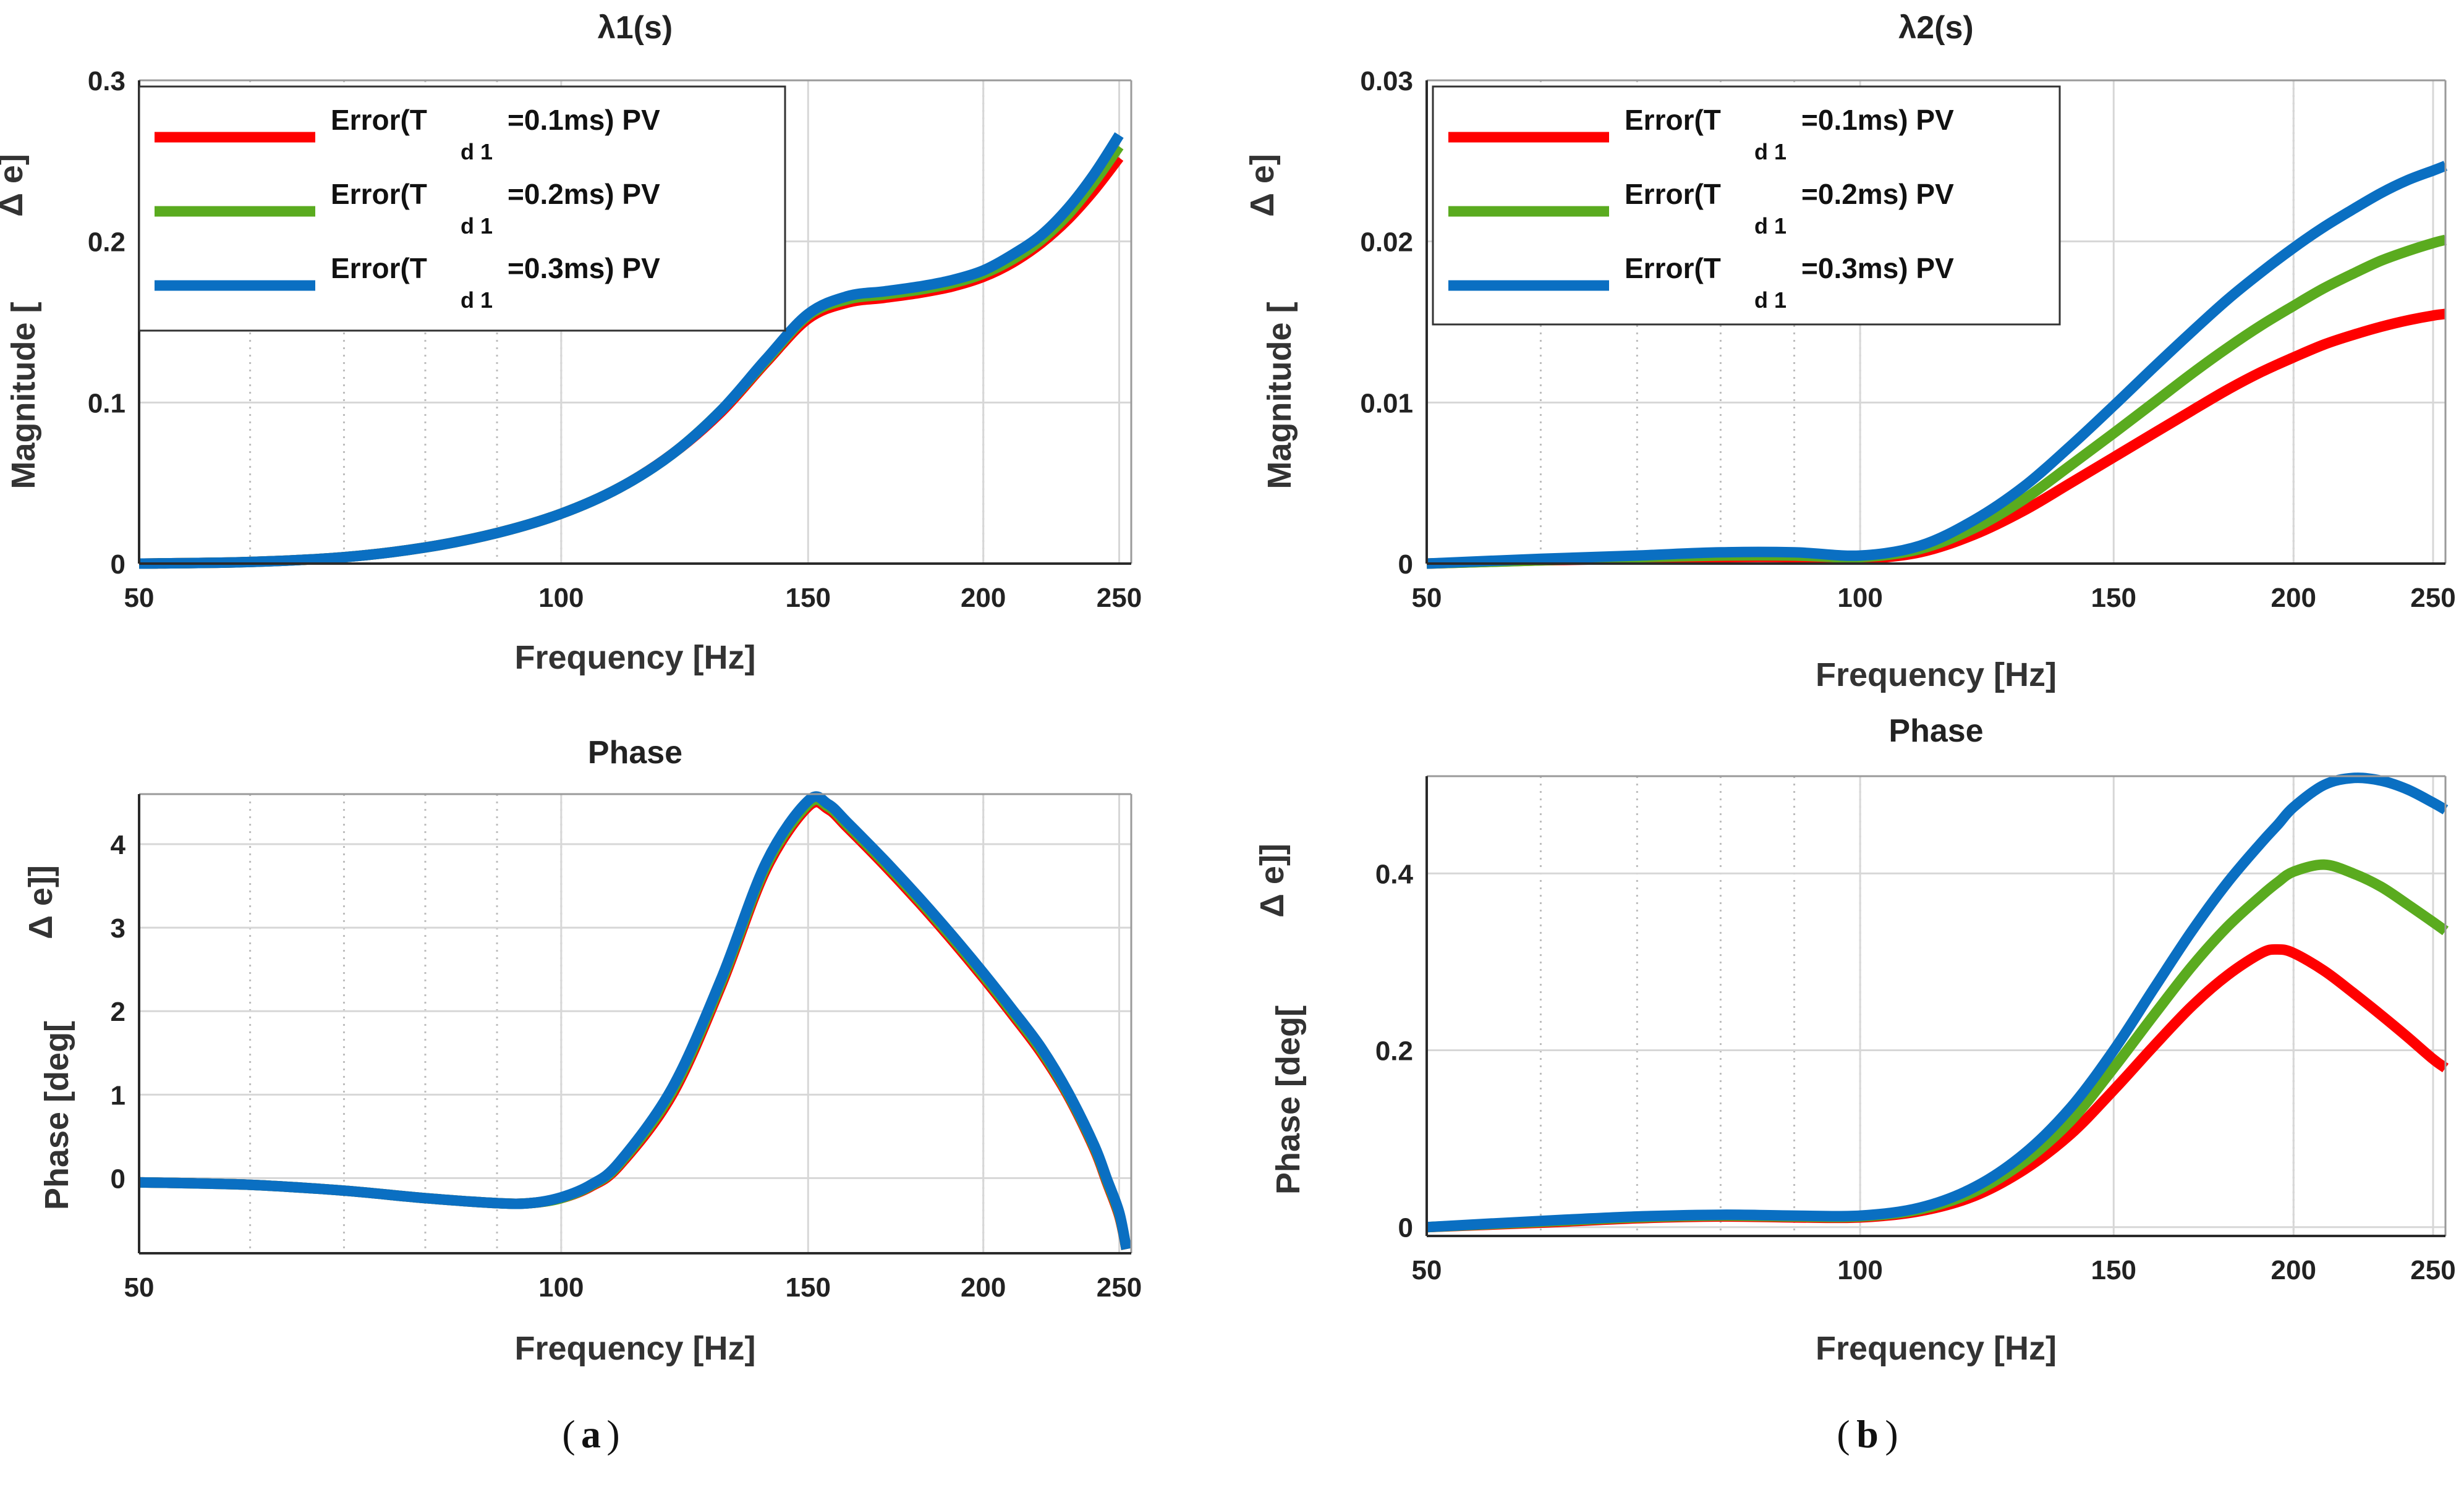 The height and width of the screenshot is (1485, 2464). What do you see at coordinates (613, 1434) in the screenshot?
I see `caption-a-close-paren: )` at bounding box center [613, 1434].